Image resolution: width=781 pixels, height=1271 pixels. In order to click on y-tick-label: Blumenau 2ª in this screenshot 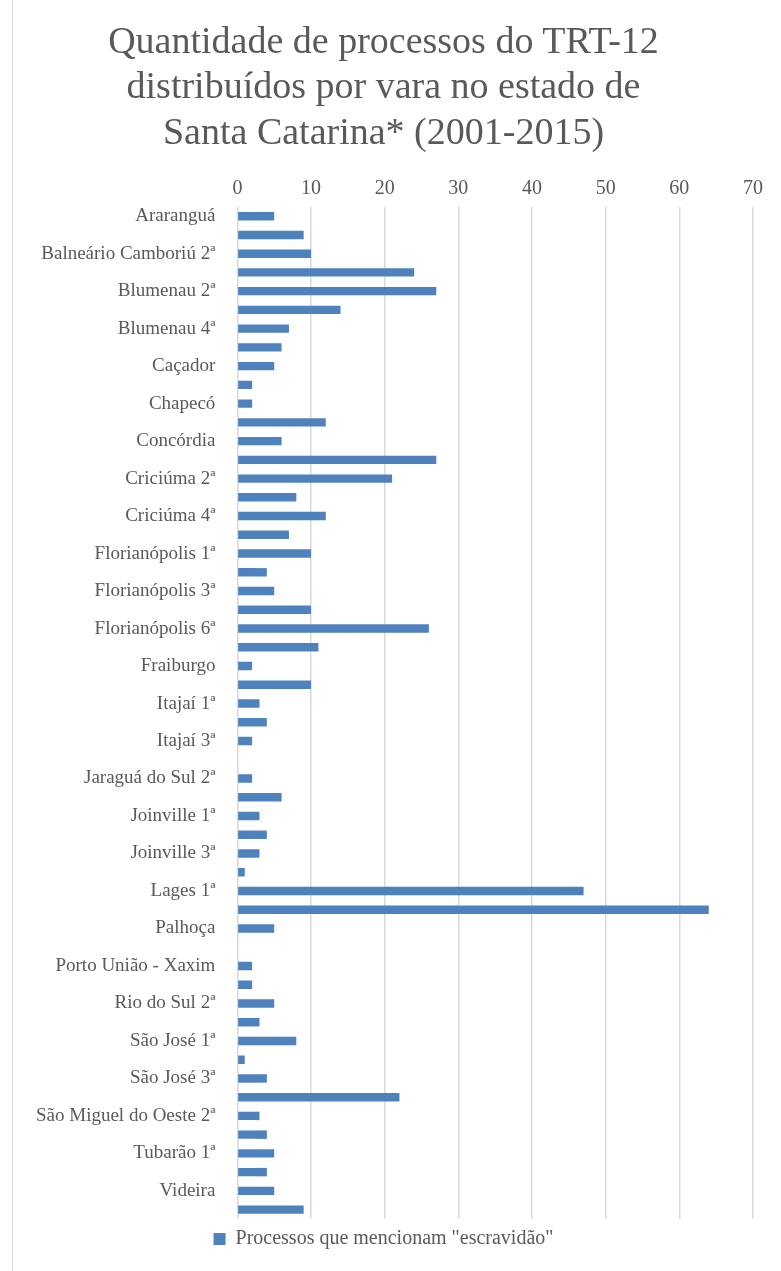, I will do `click(167, 290)`.